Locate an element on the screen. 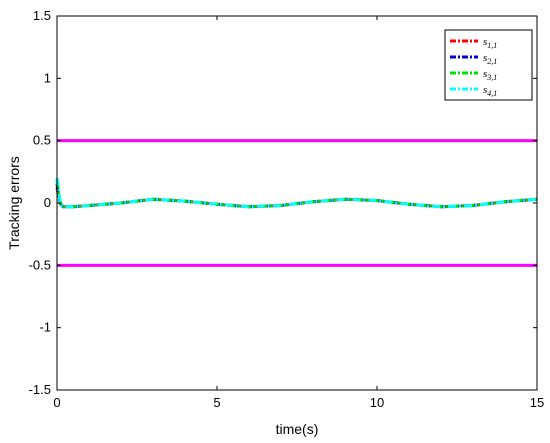 The height and width of the screenshot is (443, 550). legend-label-1: s1,1 is located at coordinates (490, 43).